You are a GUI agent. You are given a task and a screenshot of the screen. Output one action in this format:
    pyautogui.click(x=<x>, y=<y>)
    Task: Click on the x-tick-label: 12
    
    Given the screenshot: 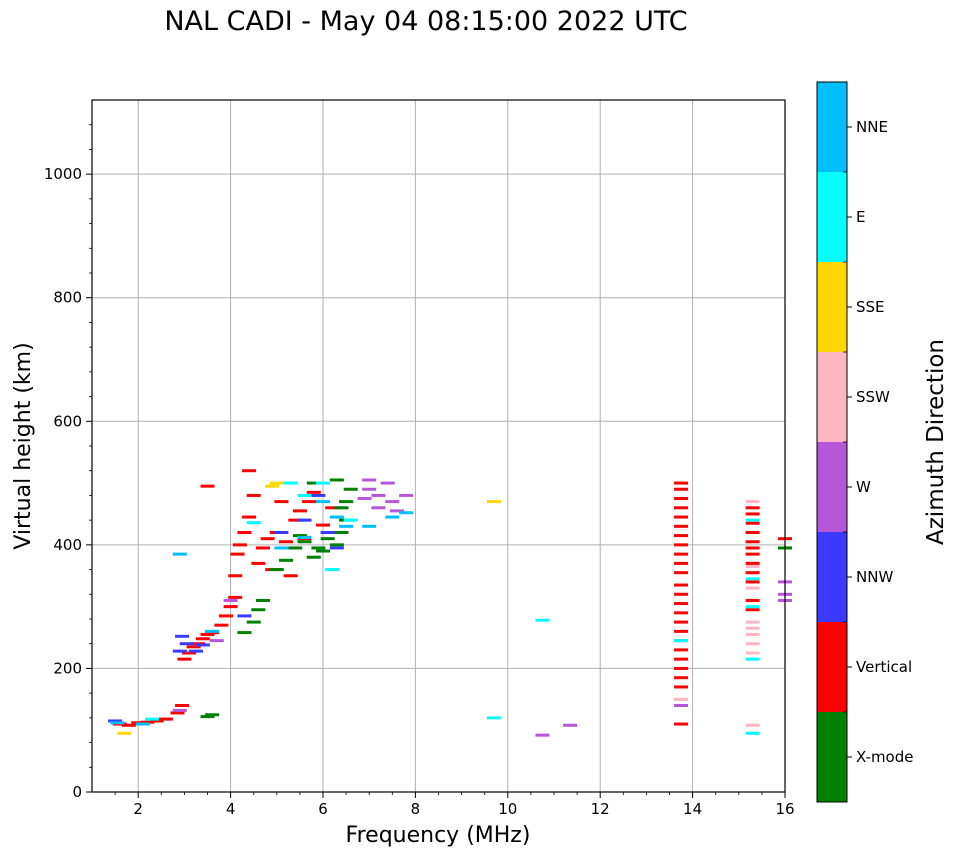 What is the action you would take?
    pyautogui.click(x=600, y=809)
    